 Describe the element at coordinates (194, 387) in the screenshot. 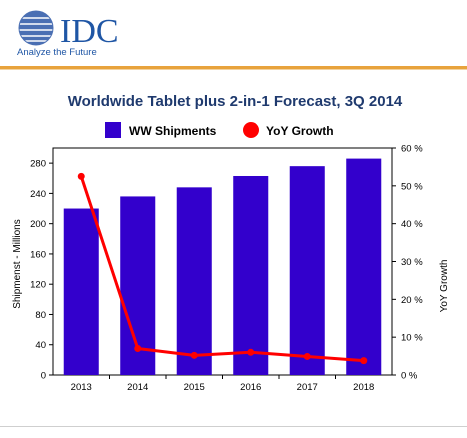

I see `x-tick-label: 2015` at that location.